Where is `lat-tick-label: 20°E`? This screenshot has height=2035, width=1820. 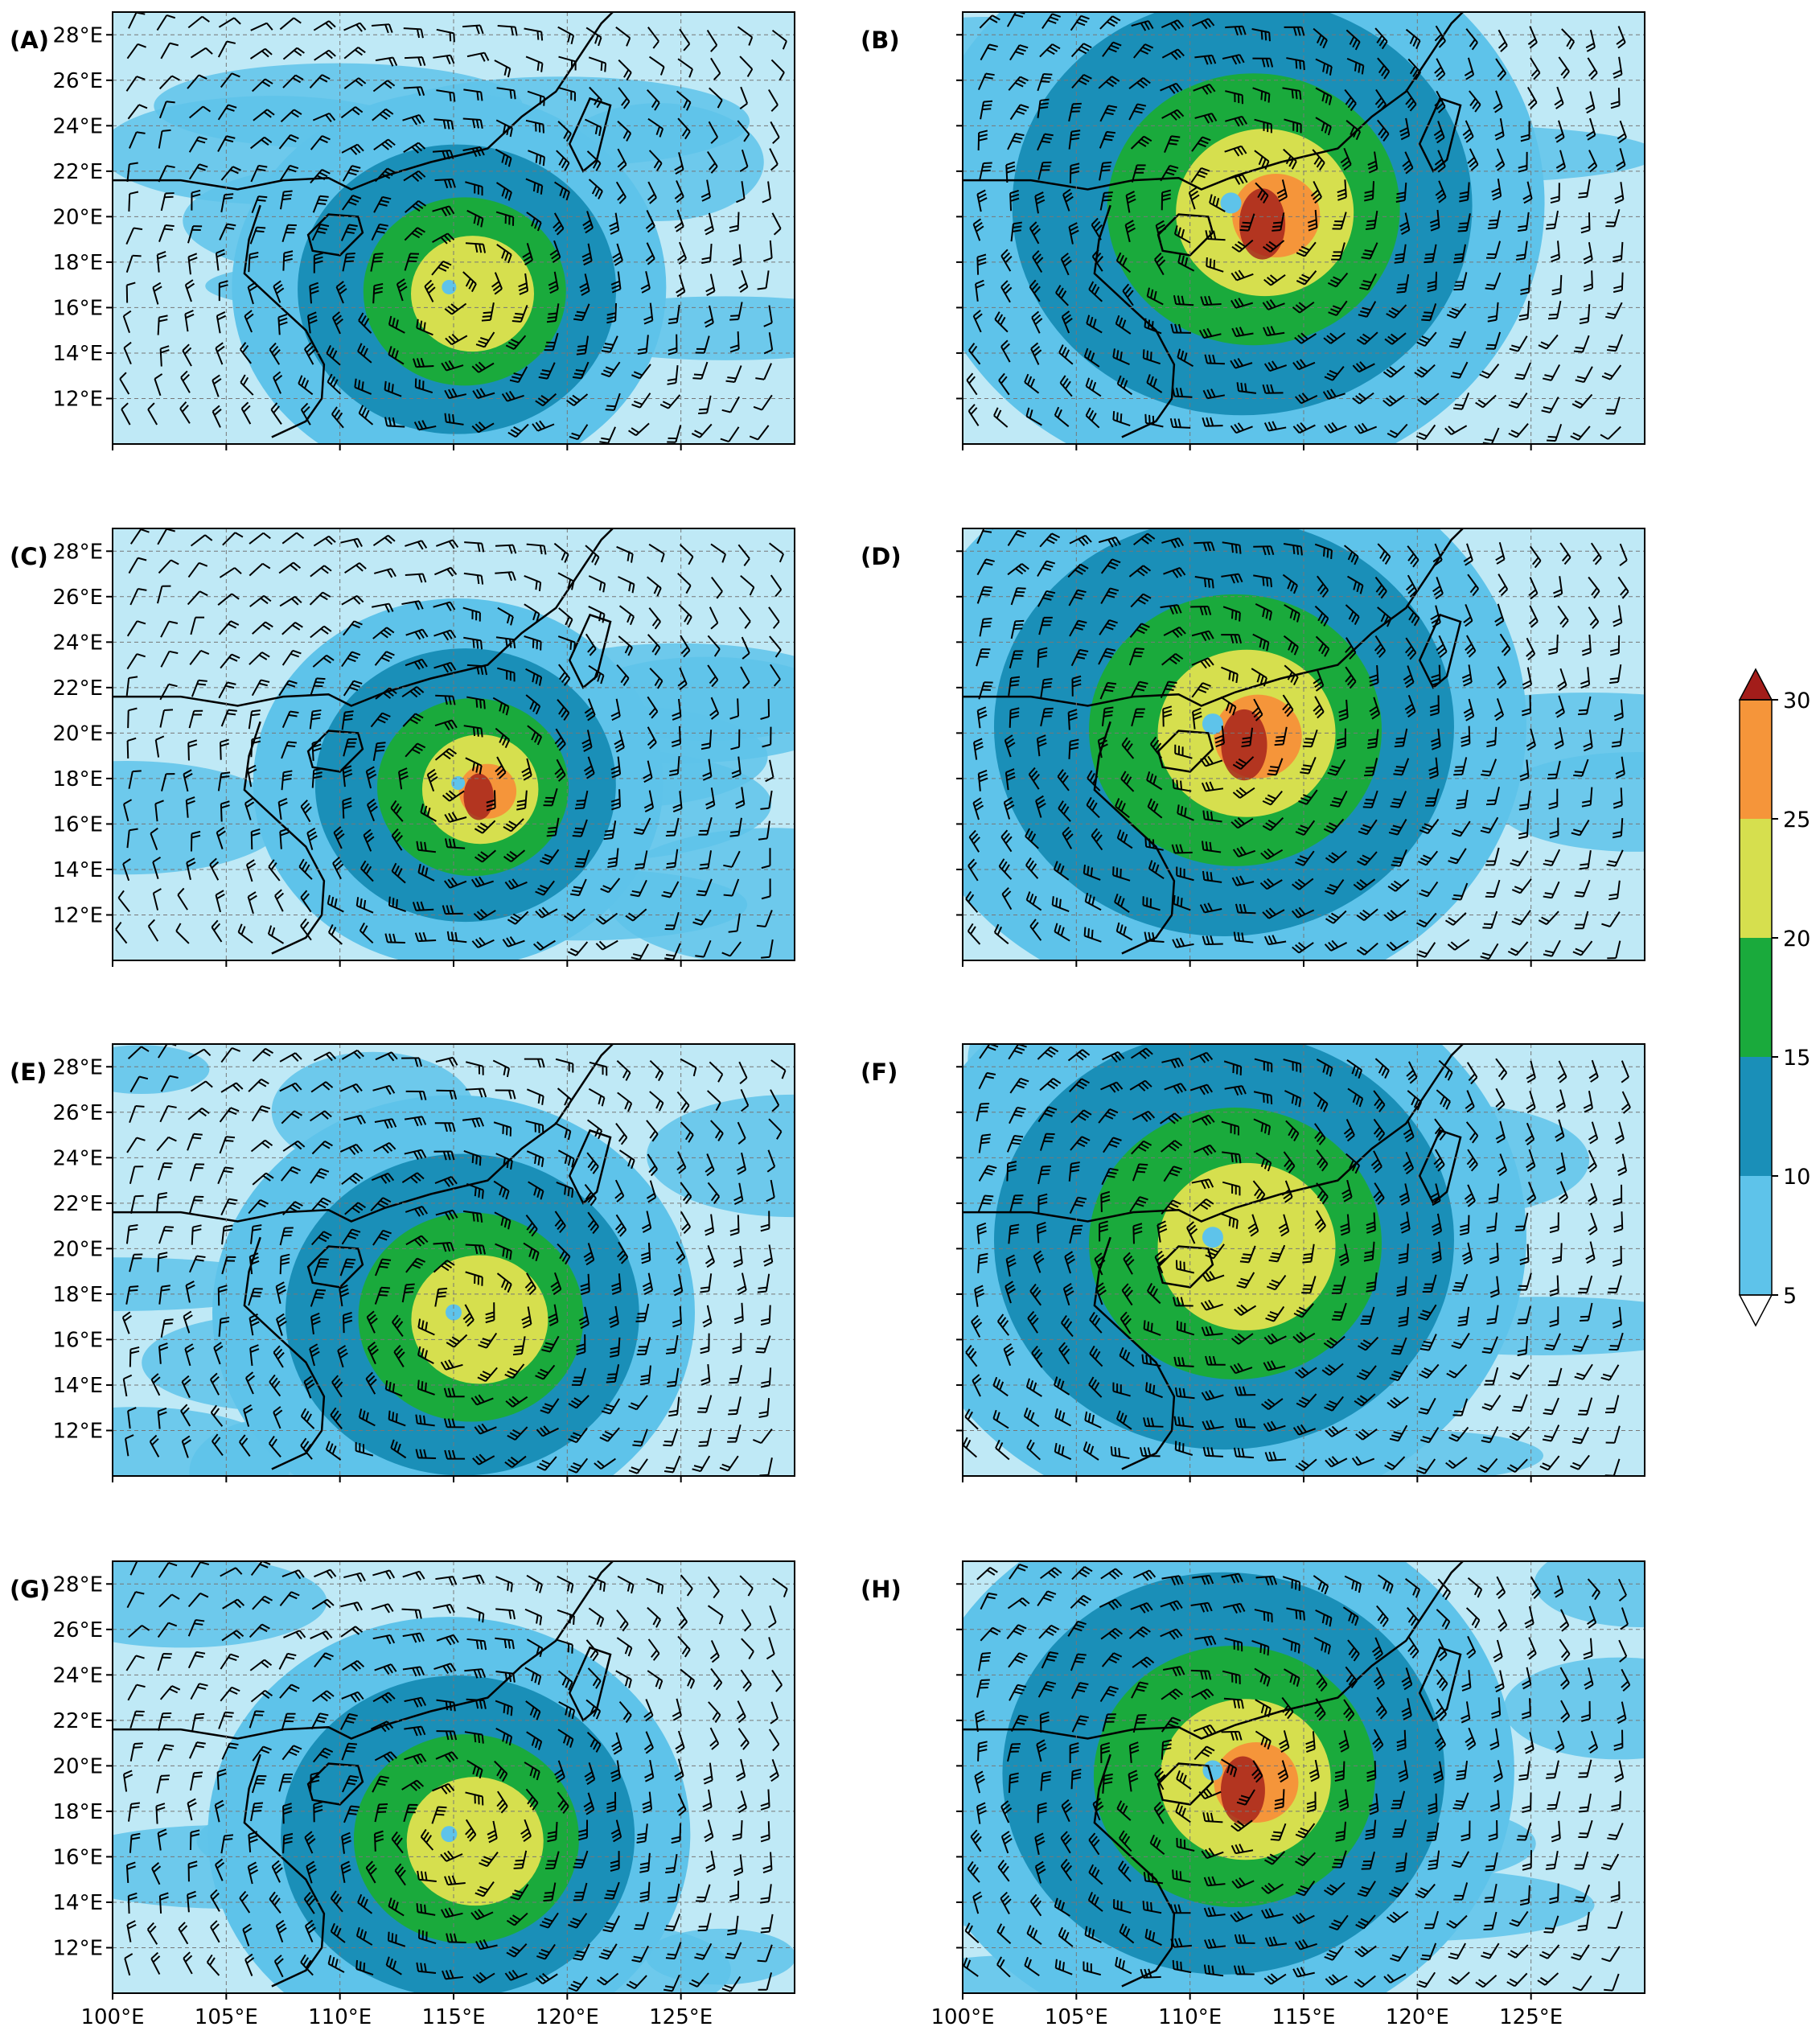
lat-tick-label: 20°E is located at coordinates (77, 1766).